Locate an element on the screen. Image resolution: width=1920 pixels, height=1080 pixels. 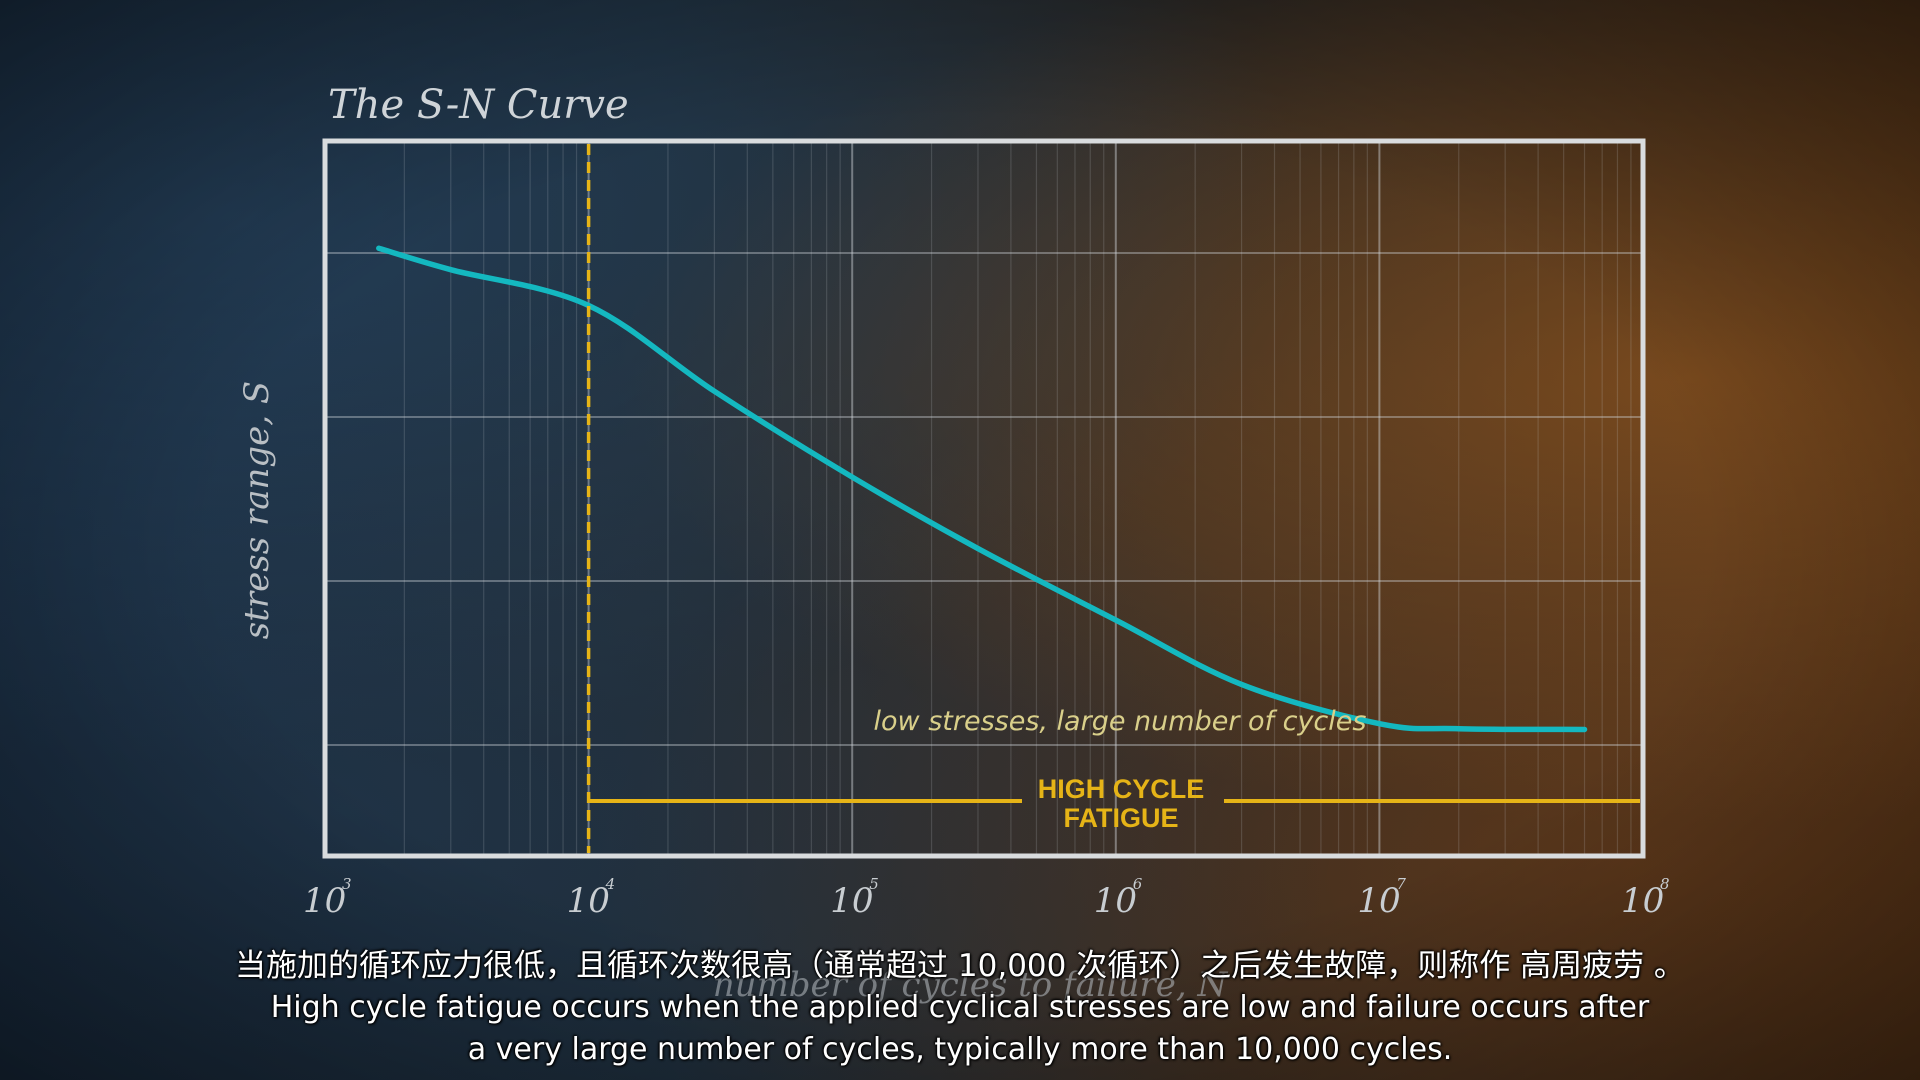
x-axis-label: number of cycles to failure, N is located at coordinates (971, 985).